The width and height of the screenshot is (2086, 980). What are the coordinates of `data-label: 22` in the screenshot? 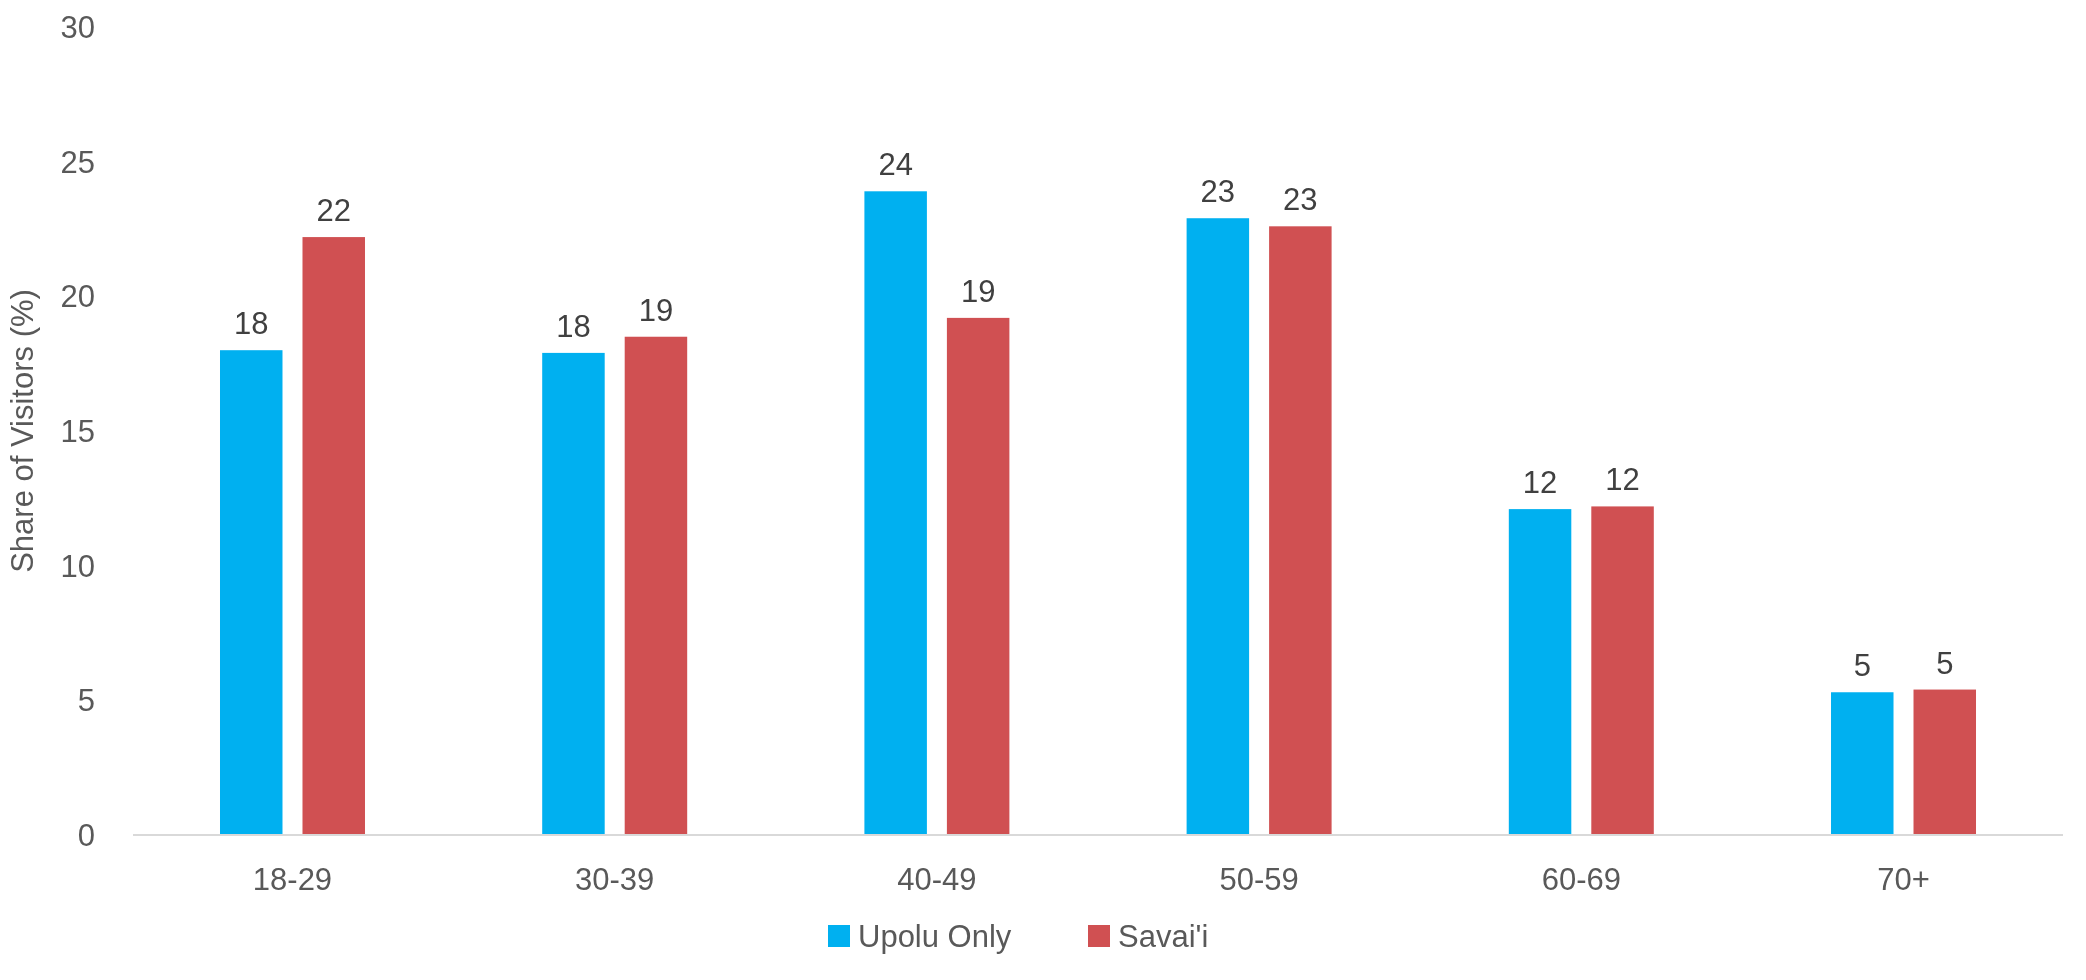 It's located at (333, 211).